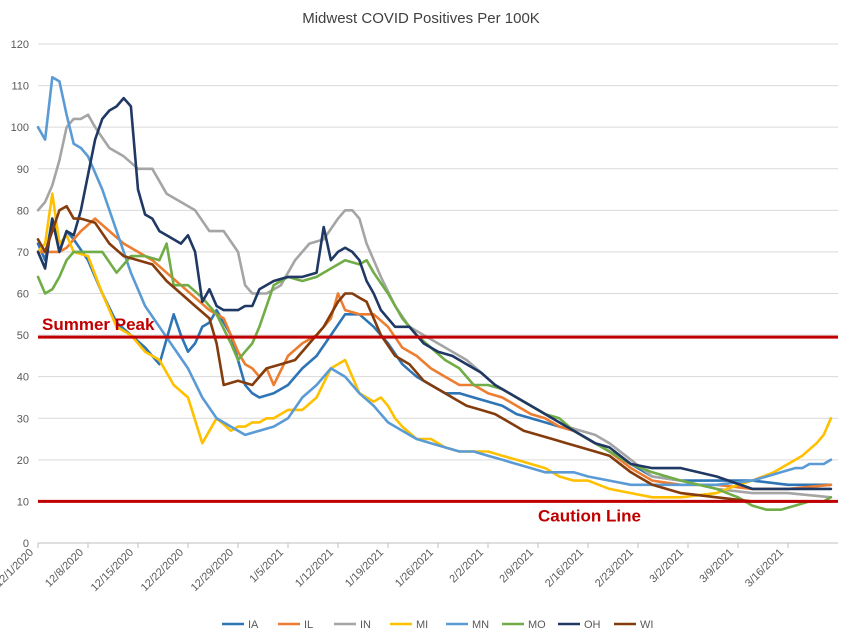  Describe the element at coordinates (646, 625) in the screenshot. I see `legend-label-wi: WI` at that location.